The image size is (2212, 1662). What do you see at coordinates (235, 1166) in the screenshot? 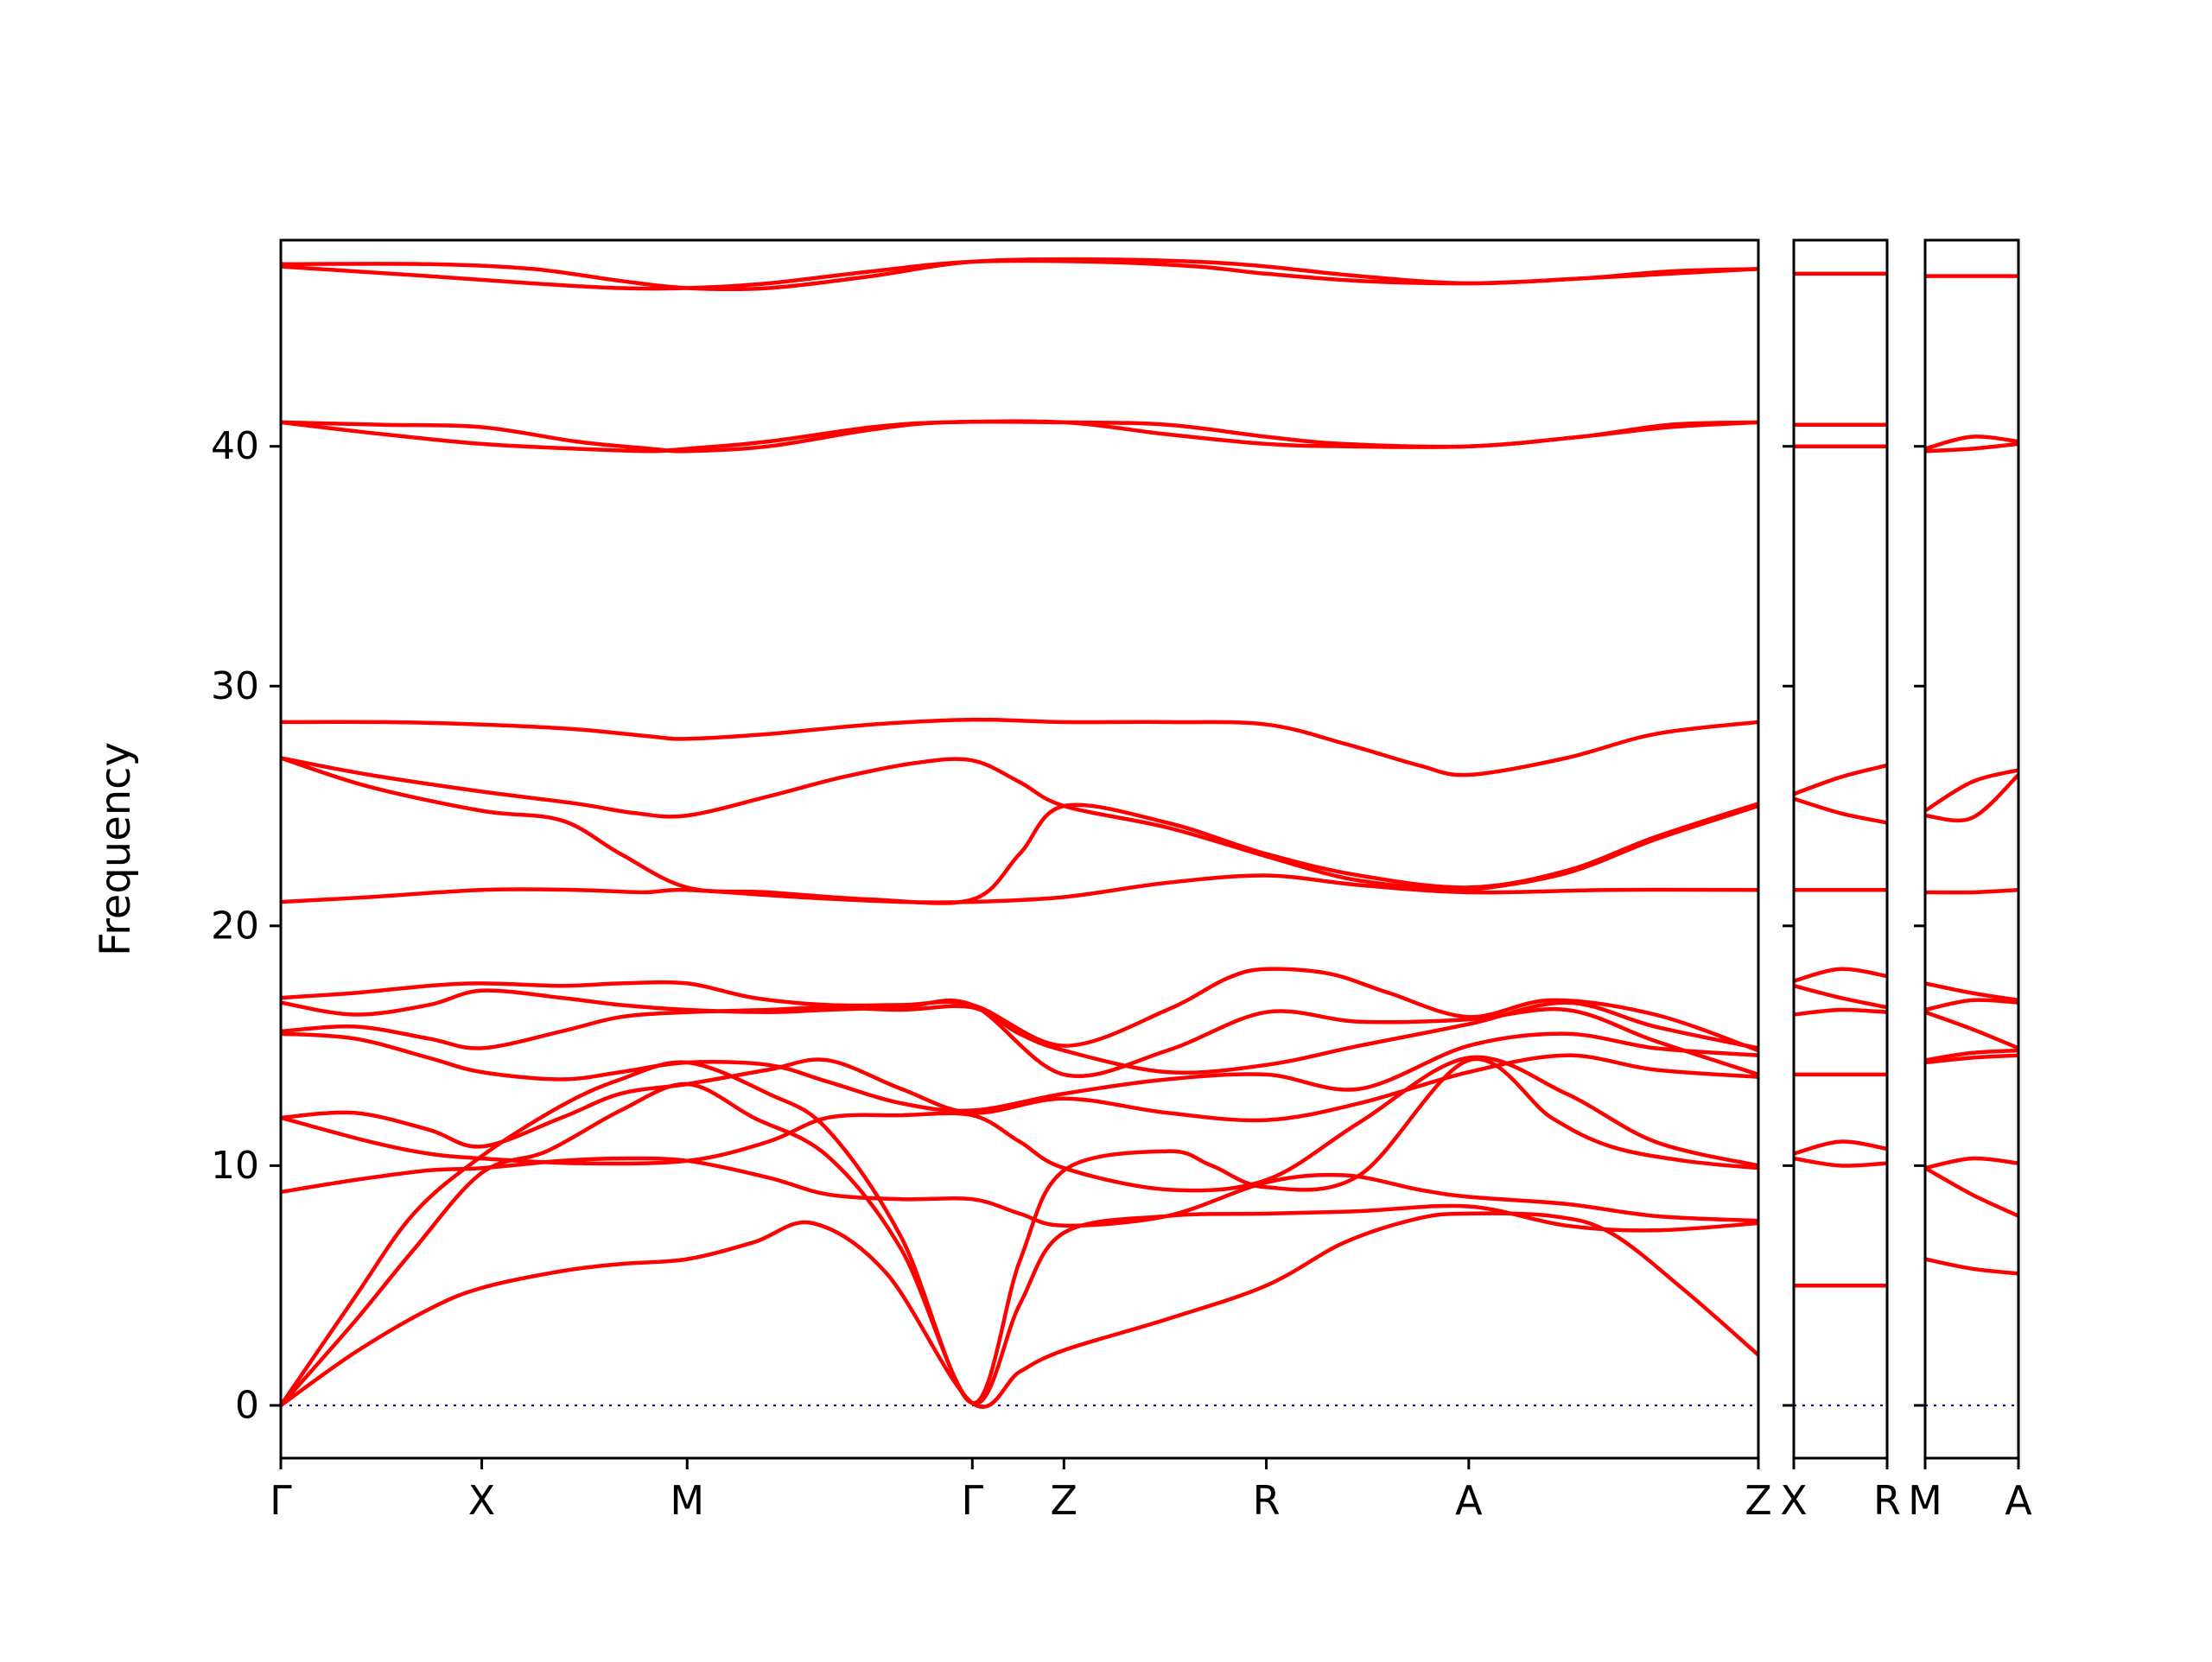
I see `y-tick-label: 10` at bounding box center [235, 1166].